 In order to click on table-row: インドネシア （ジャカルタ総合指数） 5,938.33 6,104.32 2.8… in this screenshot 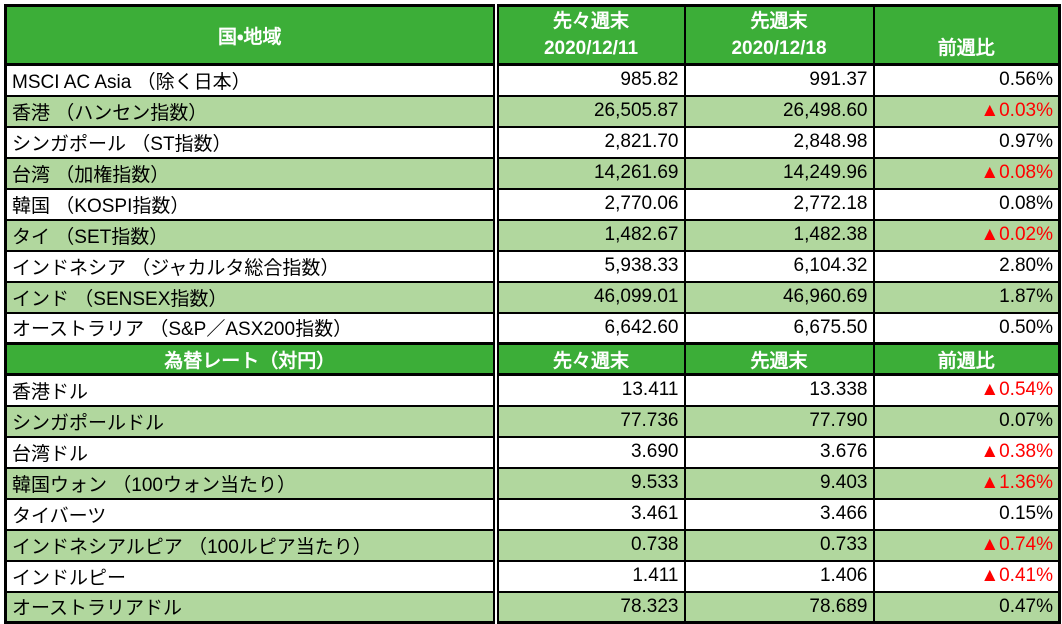, I will do `click(532, 266)`.